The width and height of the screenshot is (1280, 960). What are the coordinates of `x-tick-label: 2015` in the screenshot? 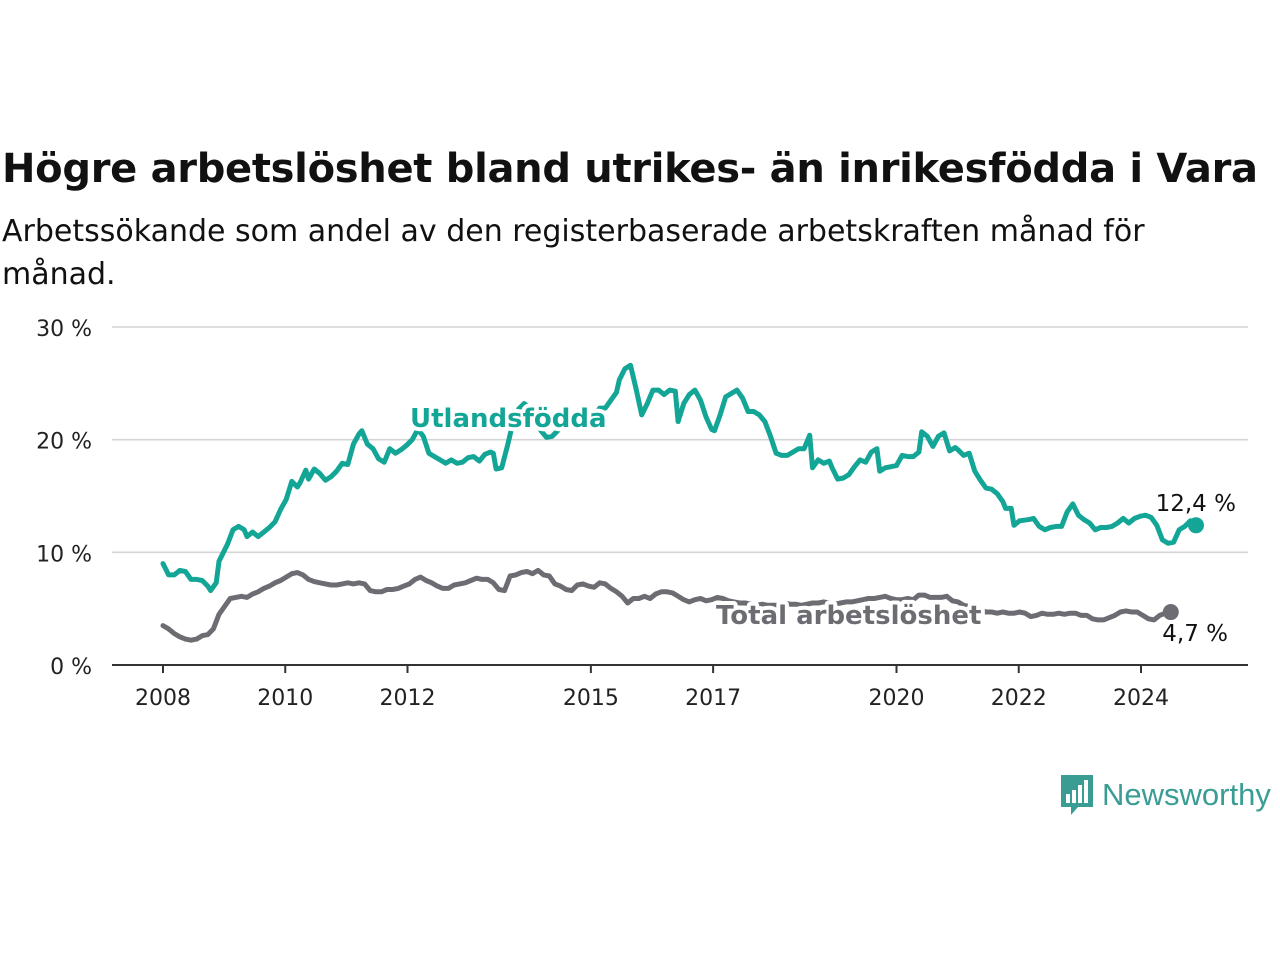 It's located at (591, 698).